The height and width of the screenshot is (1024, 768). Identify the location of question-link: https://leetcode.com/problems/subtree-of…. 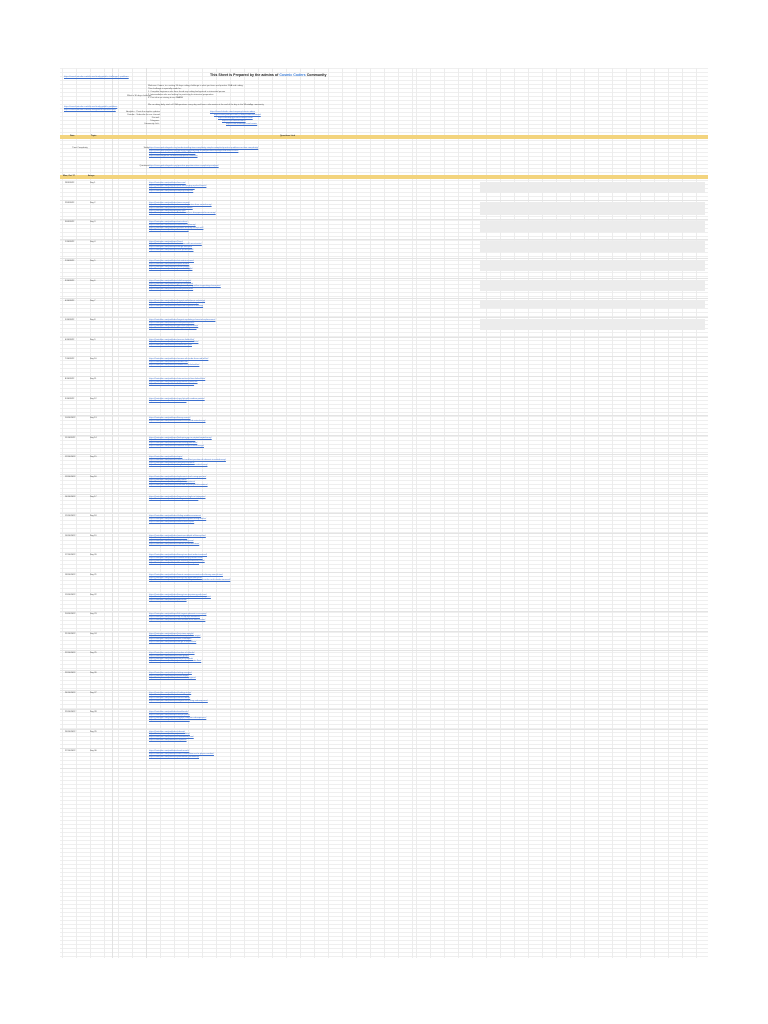
(174, 543).